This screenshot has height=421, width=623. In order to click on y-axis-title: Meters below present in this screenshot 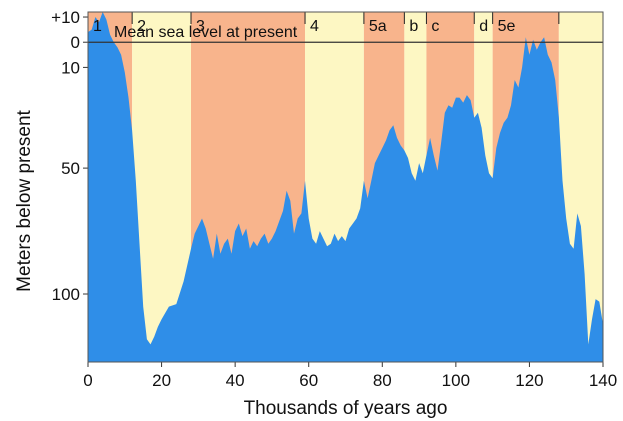, I will do `click(24, 200)`.